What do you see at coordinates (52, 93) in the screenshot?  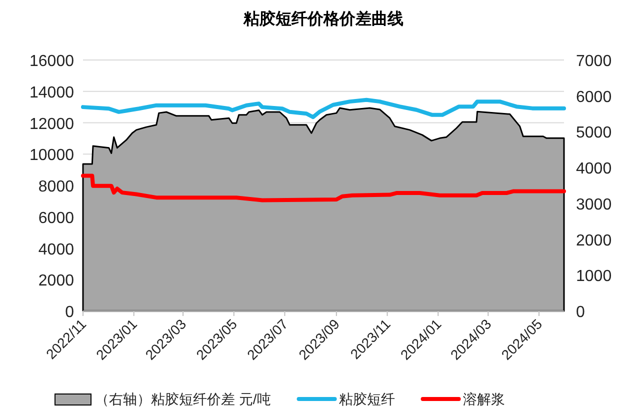 I see `y-tick-label: 14000` at bounding box center [52, 93].